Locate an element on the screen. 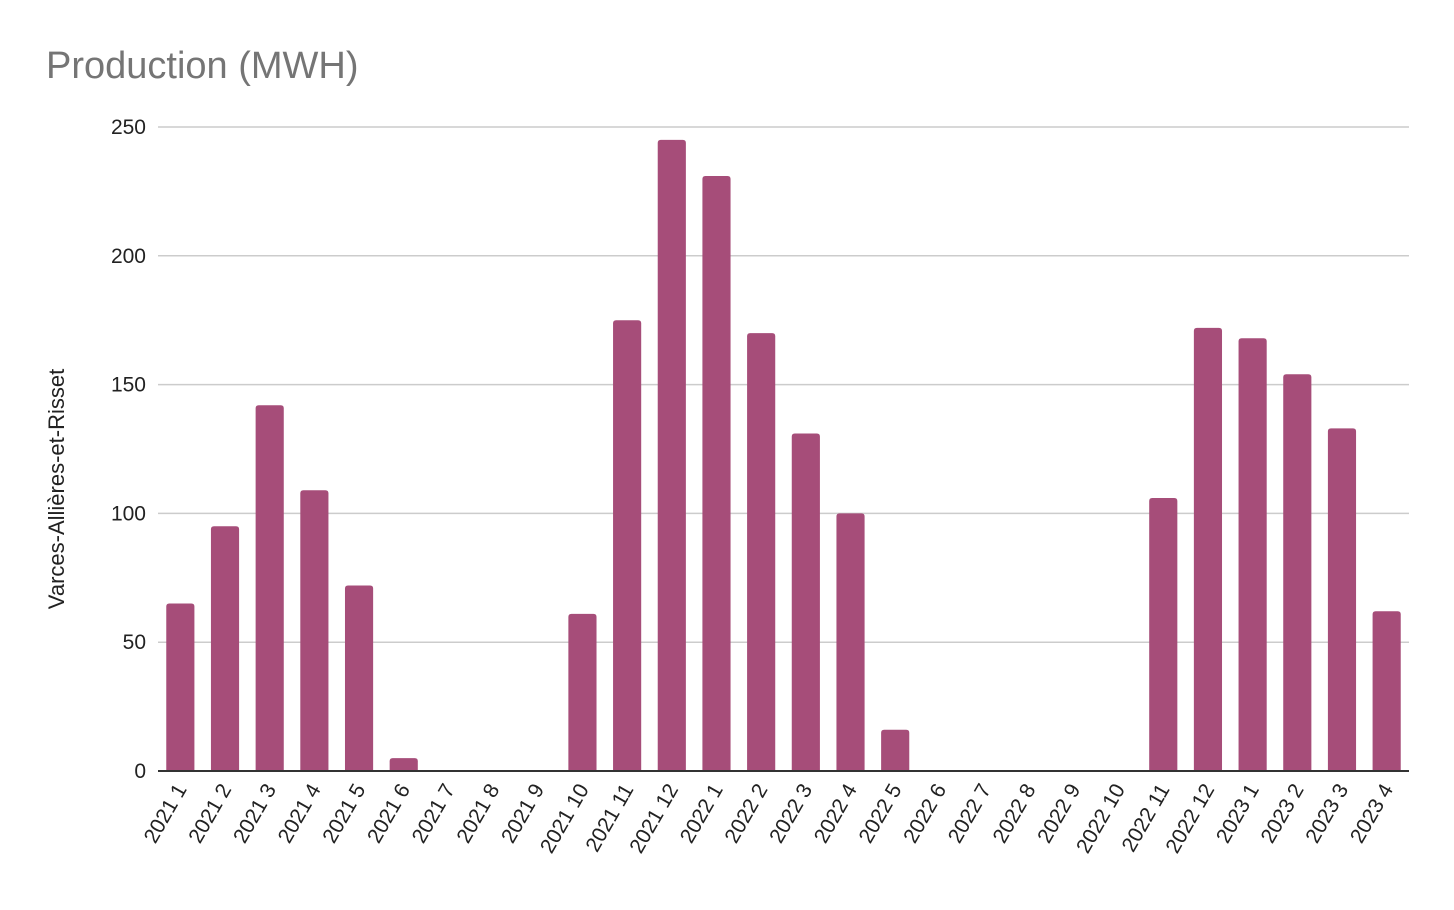 Image resolution: width=1454 pixels, height=910 pixels. x-tick-label: 2022 2 is located at coordinates (746, 813).